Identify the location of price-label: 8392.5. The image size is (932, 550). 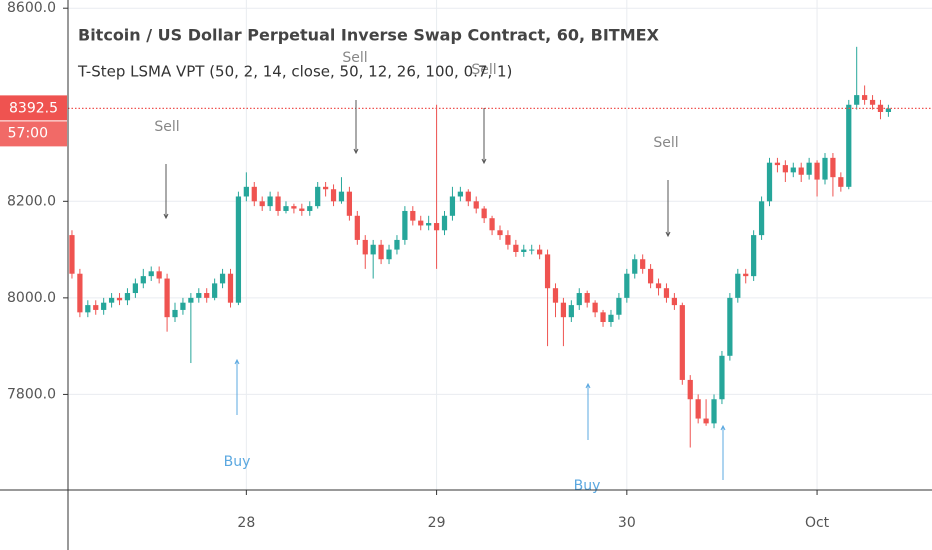
(33, 108).